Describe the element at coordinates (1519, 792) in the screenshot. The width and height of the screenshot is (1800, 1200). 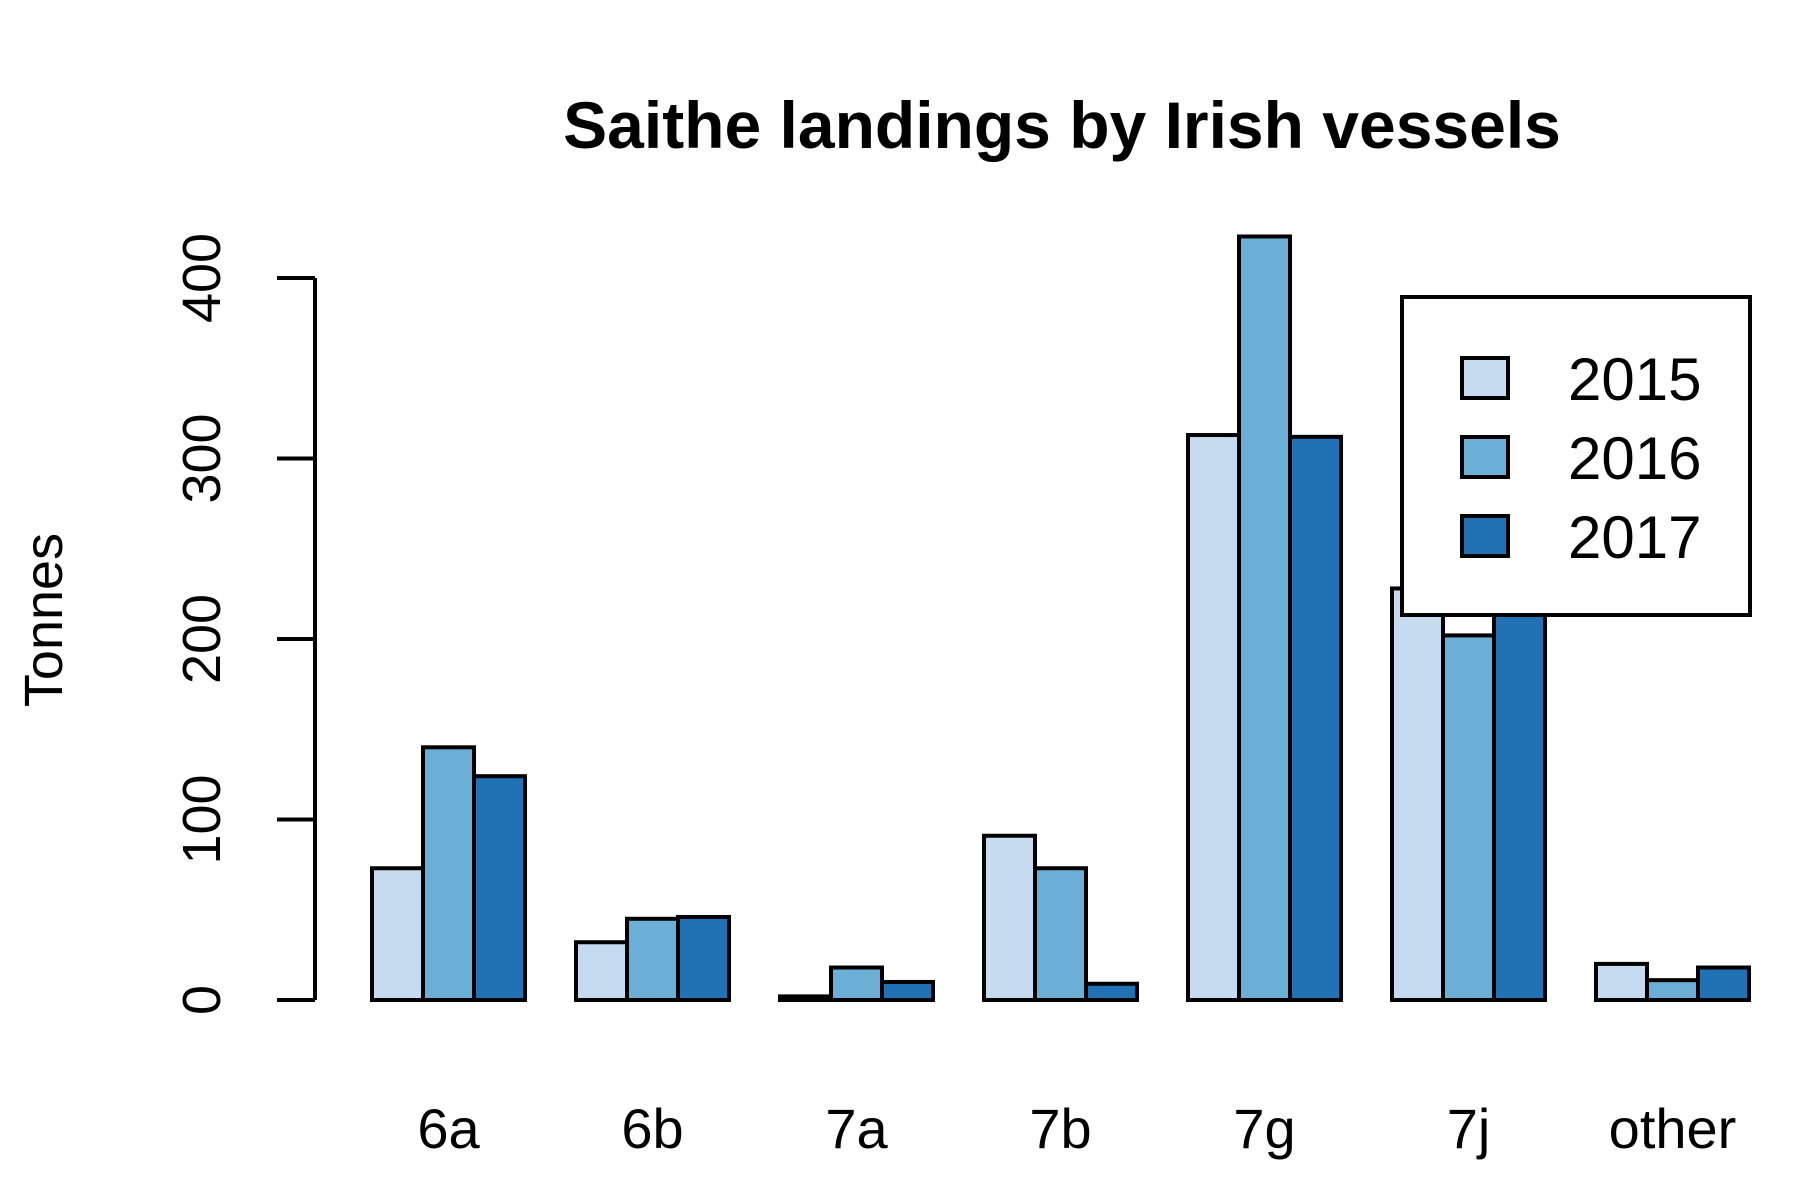
I see `bar-7j-2017` at that location.